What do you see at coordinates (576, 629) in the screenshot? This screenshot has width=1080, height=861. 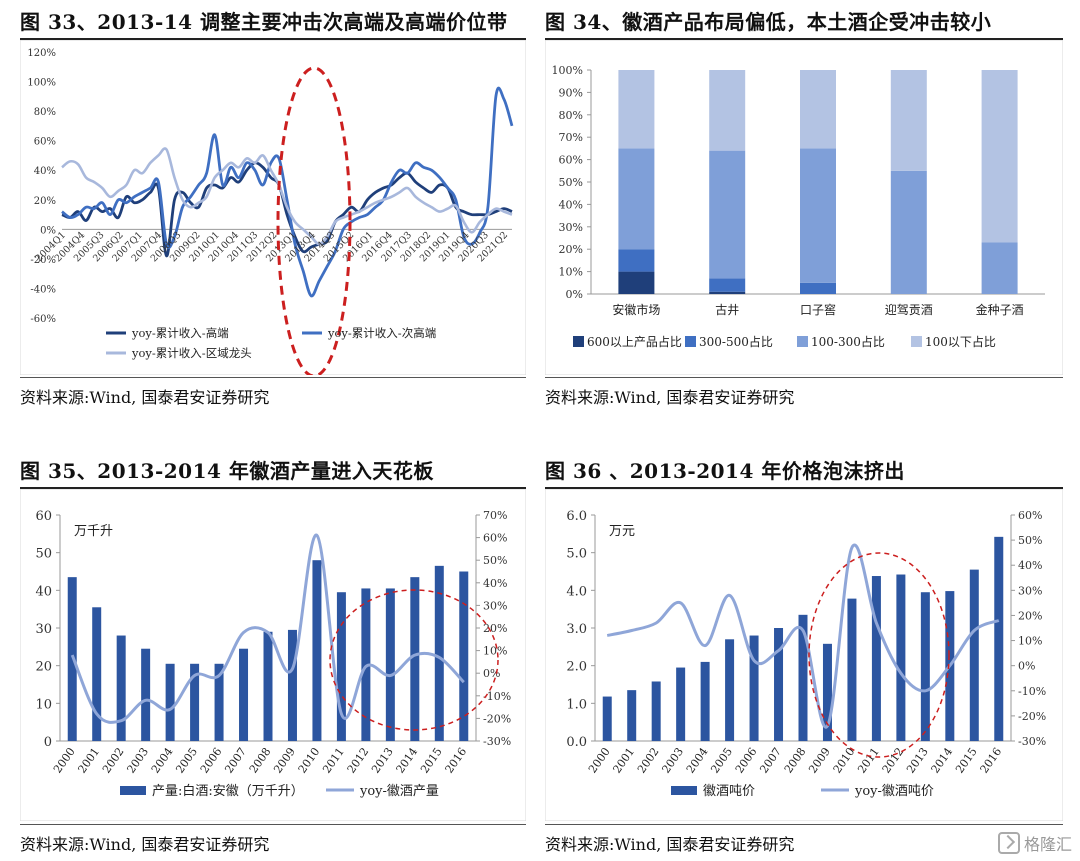 I see `left-tick-label: 3.0` at bounding box center [576, 629].